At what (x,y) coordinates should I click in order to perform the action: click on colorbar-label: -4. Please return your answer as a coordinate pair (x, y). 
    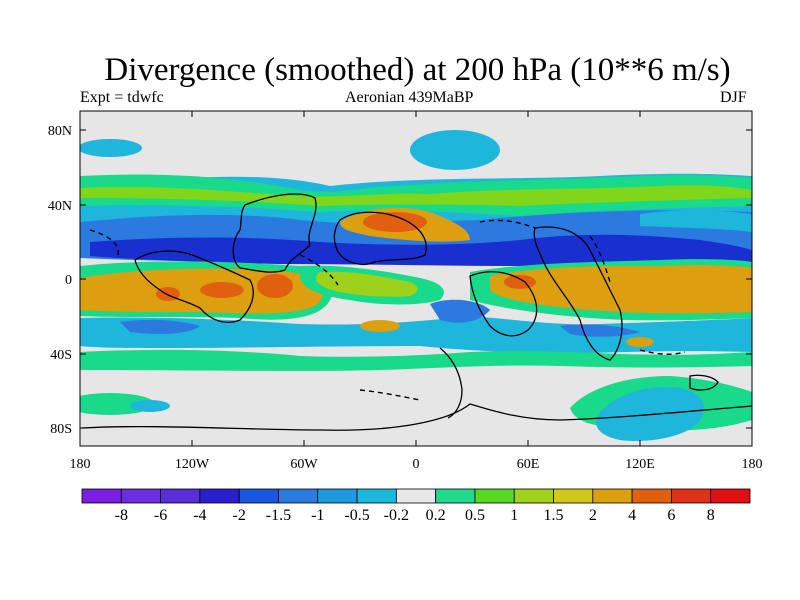
    Looking at the image, I should click on (199, 515).